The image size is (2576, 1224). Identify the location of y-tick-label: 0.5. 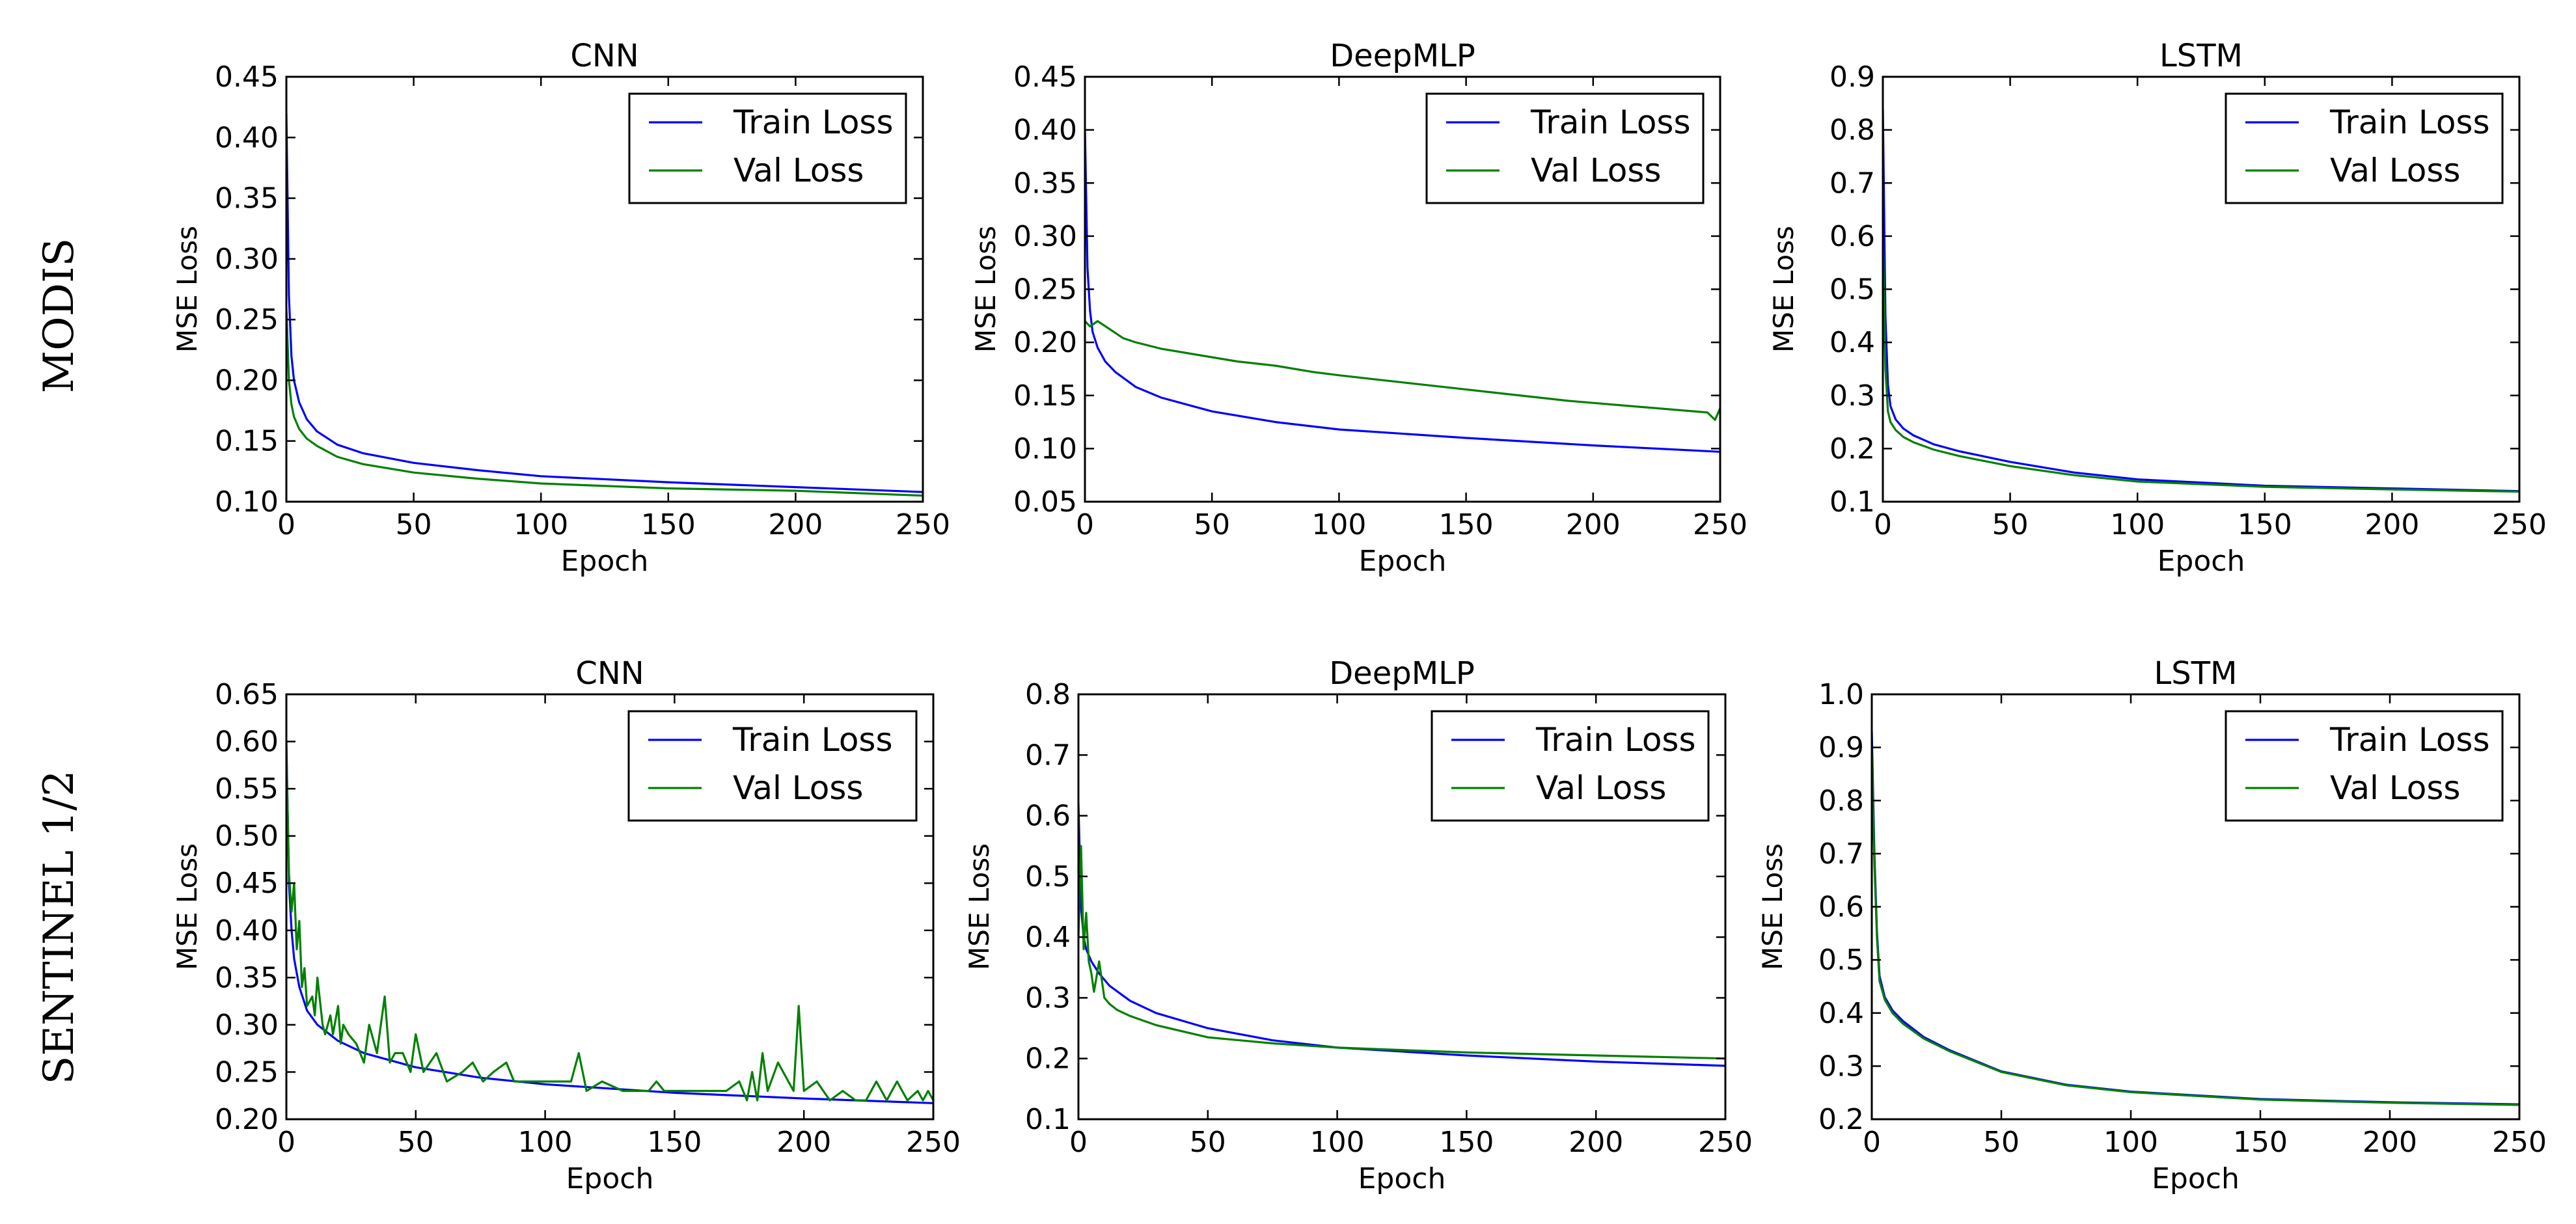
(1841, 960).